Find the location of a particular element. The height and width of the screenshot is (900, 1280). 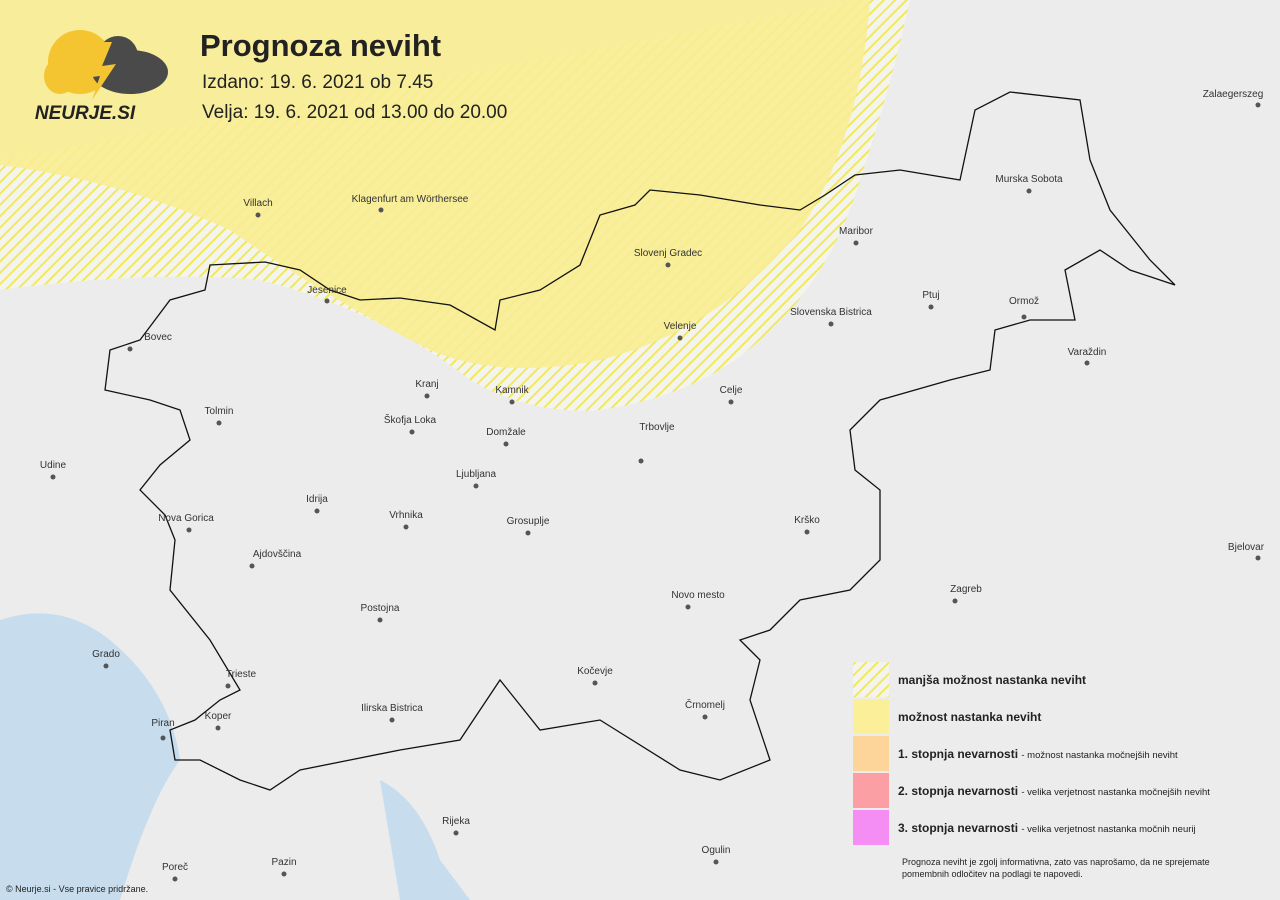

city-label: Piran is located at coordinates (162, 723).